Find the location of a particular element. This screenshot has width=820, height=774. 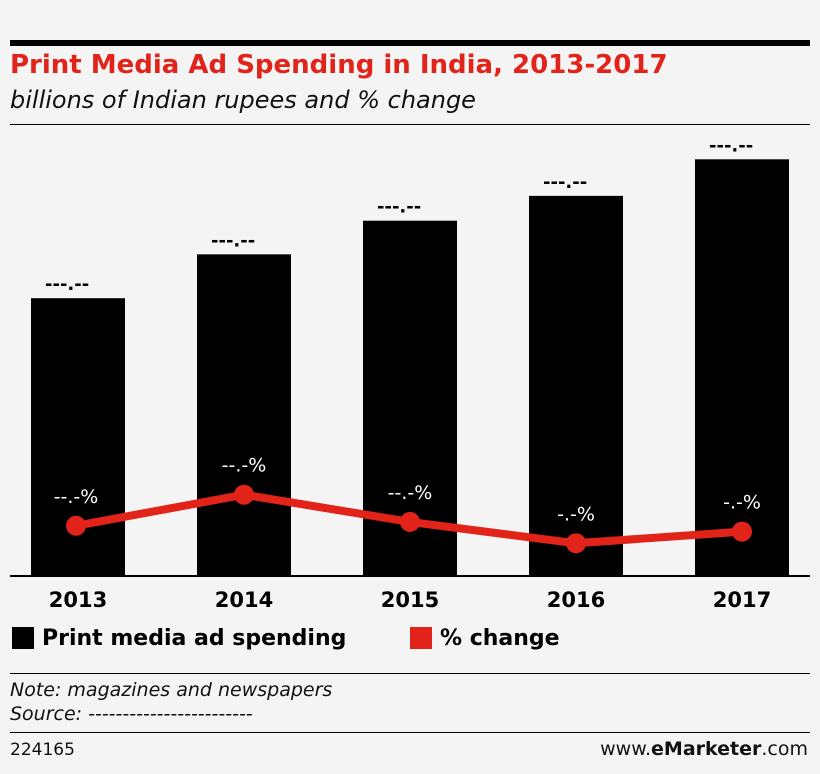

legend-swatch-bars is located at coordinates (23, 638).